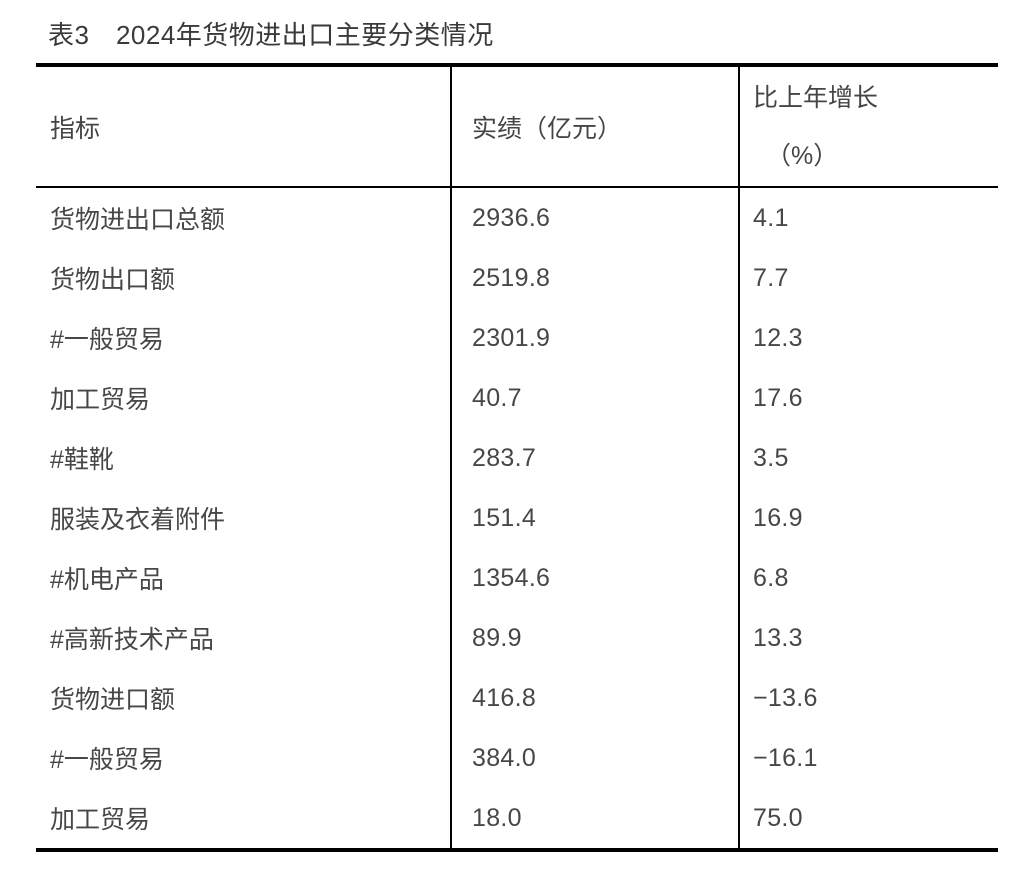 This screenshot has height=874, width=1034. Describe the element at coordinates (82, 460) in the screenshot. I see `row-indicator: #鞋靴` at that location.